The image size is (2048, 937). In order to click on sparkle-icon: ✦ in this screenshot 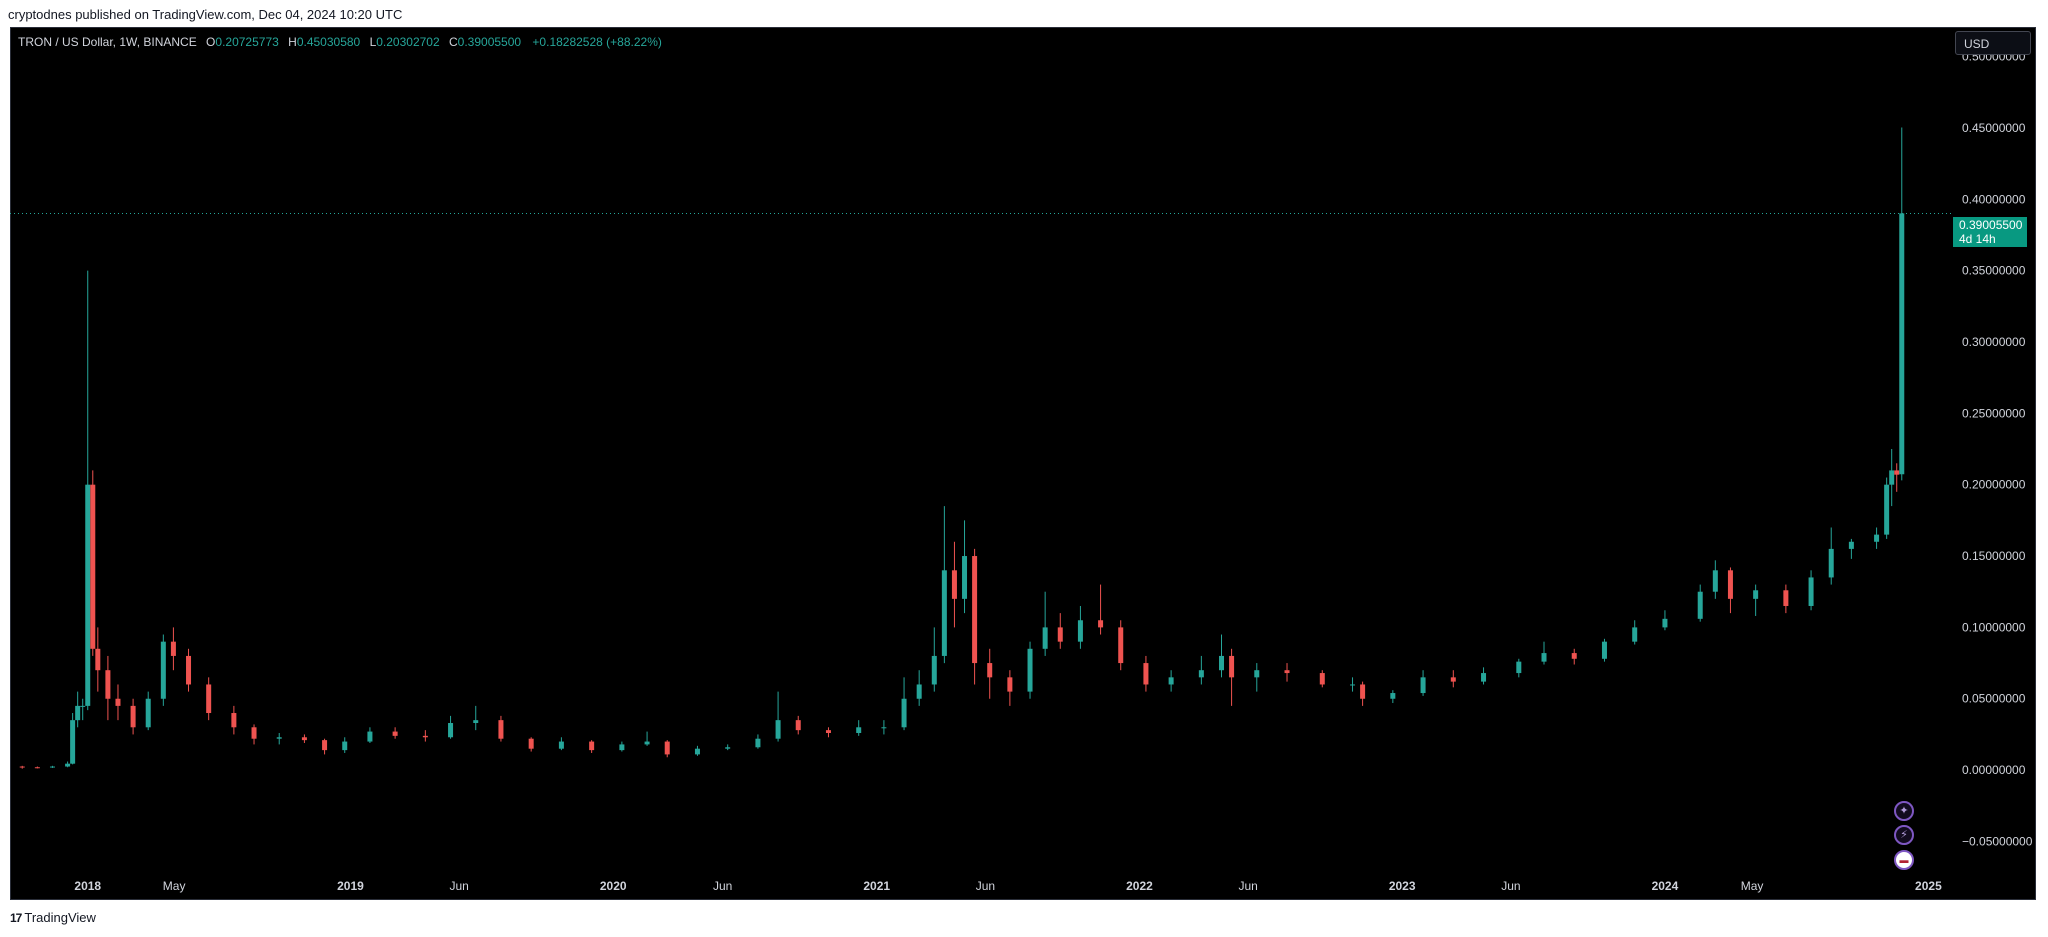, I will do `click(1904, 811)`.